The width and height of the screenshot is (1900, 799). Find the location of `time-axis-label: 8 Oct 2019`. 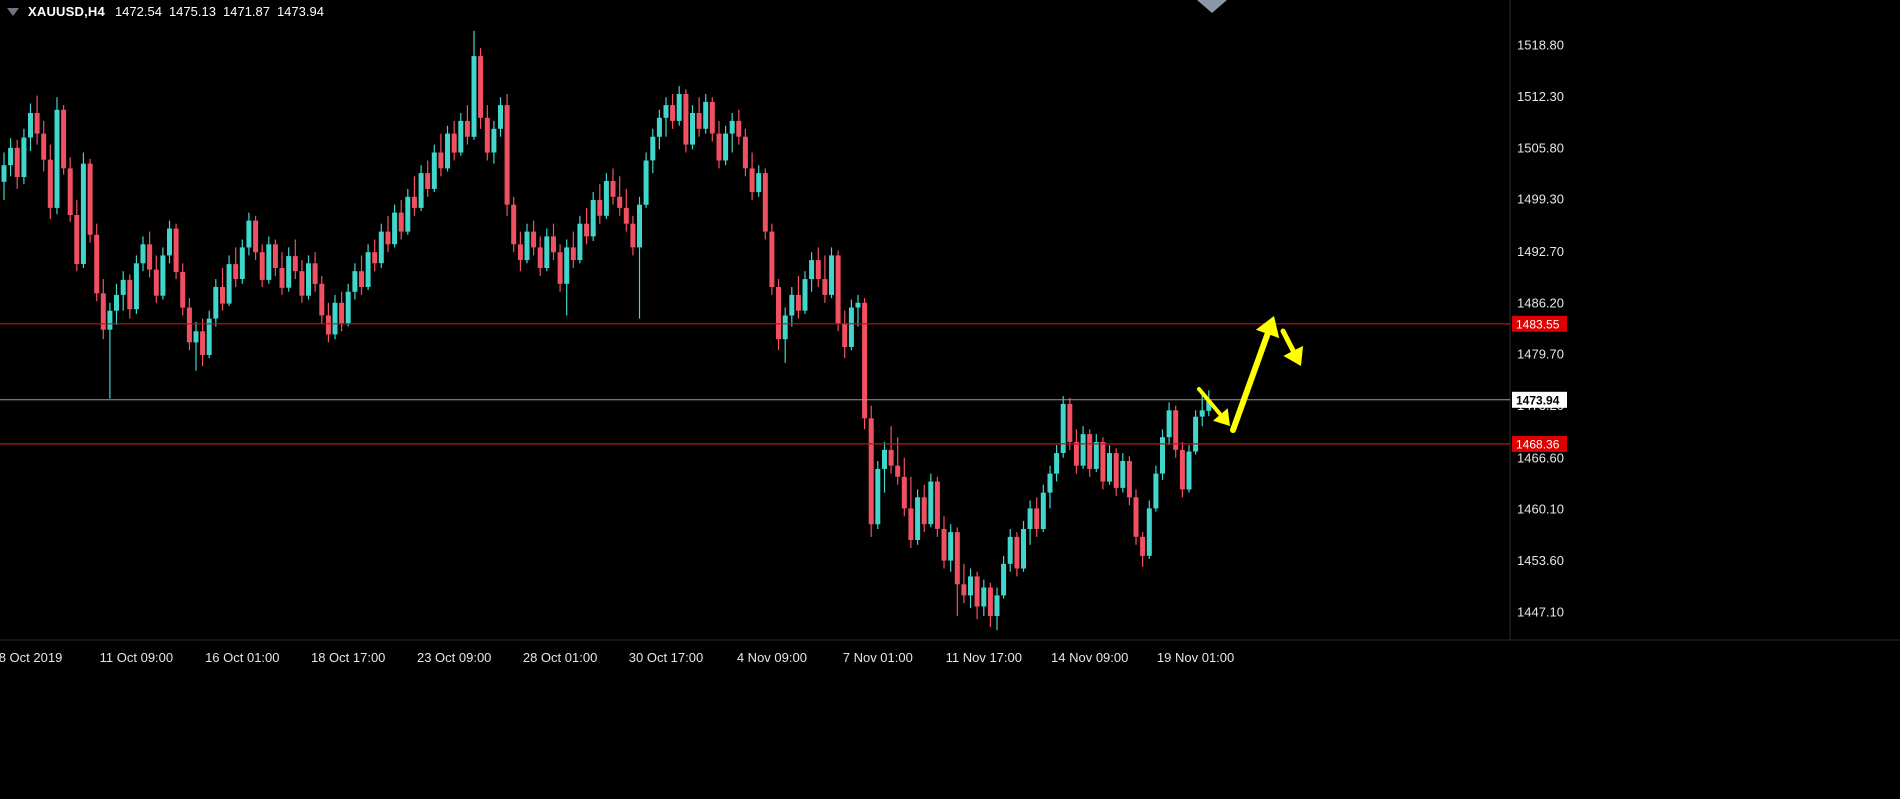

time-axis-label: 8 Oct 2019 is located at coordinates (31, 657).